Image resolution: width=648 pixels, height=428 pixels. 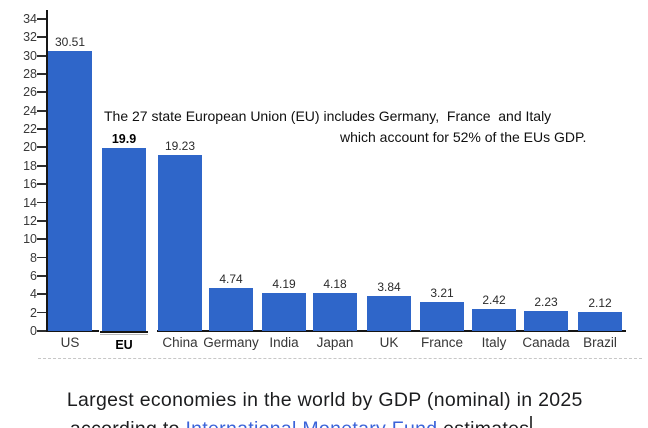 I want to click on bar-value-italy: 2.42, so click(x=494, y=299).